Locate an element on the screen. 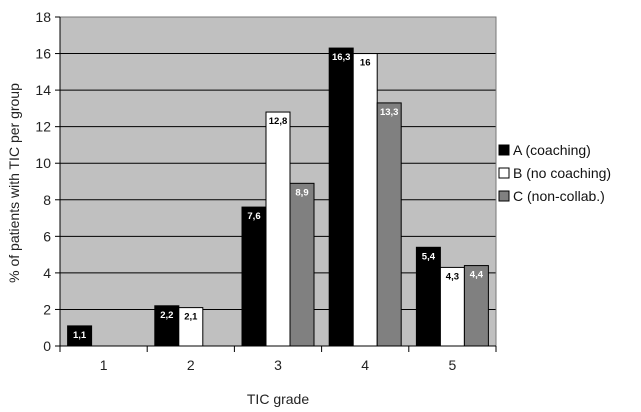 The width and height of the screenshot is (641, 412). legend-label: B (no coaching) is located at coordinates (562, 173).